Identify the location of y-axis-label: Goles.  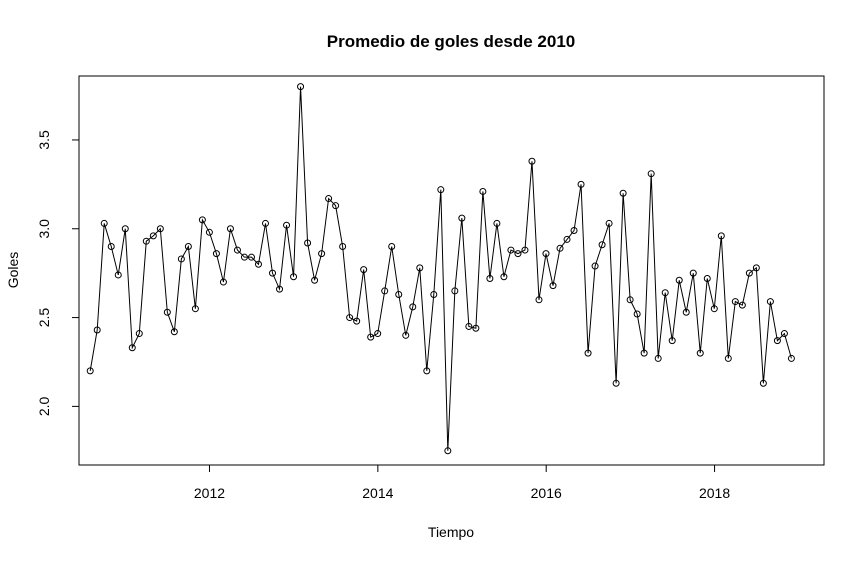
(13, 270).